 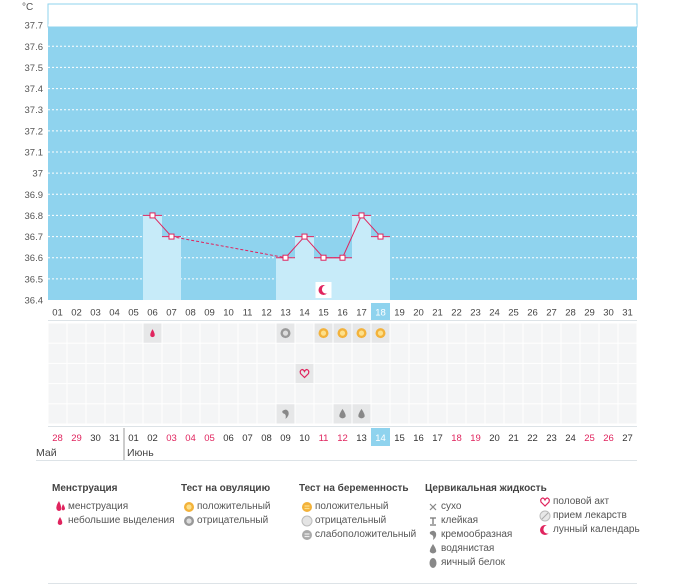 I want to click on cycle-day-label: 05, so click(x=133, y=313).